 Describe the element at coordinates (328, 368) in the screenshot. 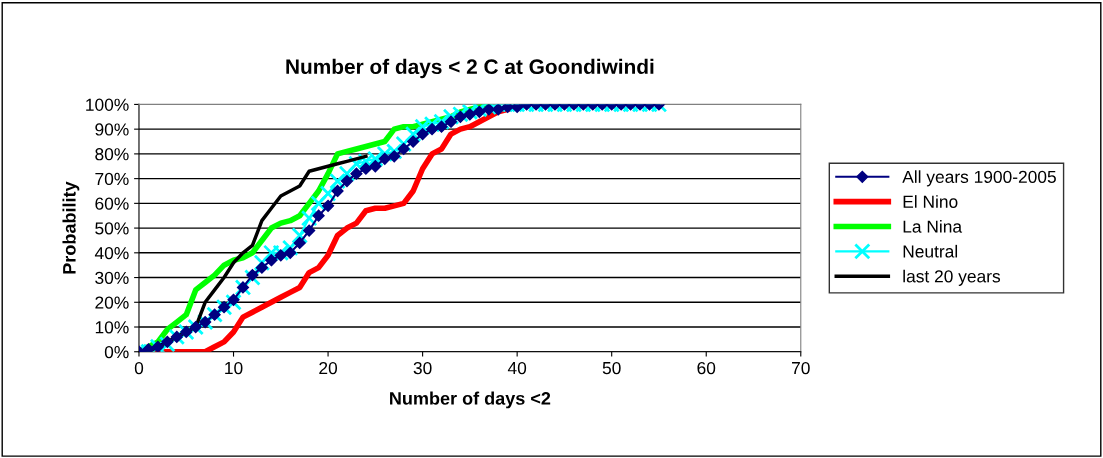

I see `x-tick-label: 20` at that location.